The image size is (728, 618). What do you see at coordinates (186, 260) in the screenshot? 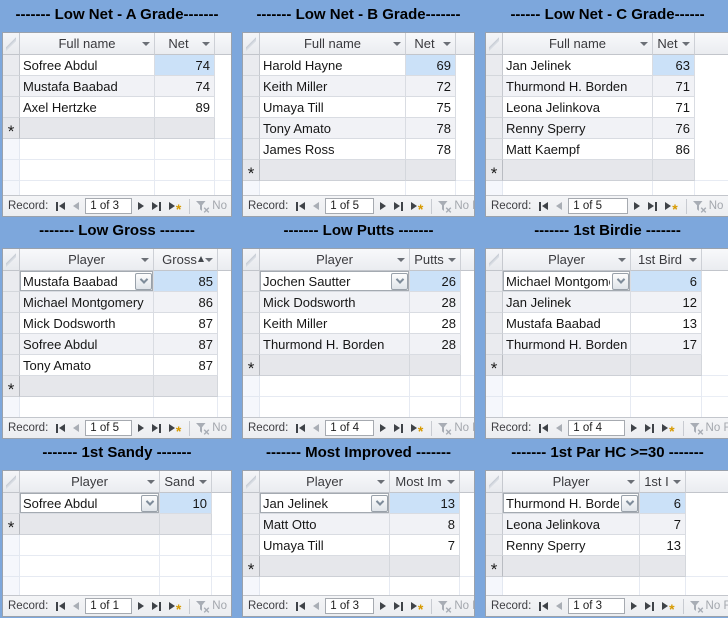
I see `column-header-value: Gross` at bounding box center [186, 260].